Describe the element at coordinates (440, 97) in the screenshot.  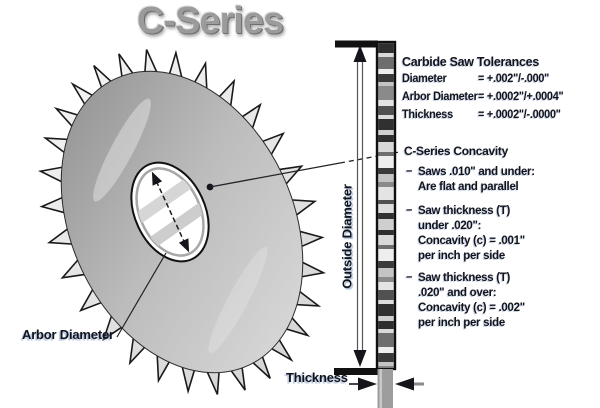
I see `tolerance-label: Arbor Diameter` at that location.